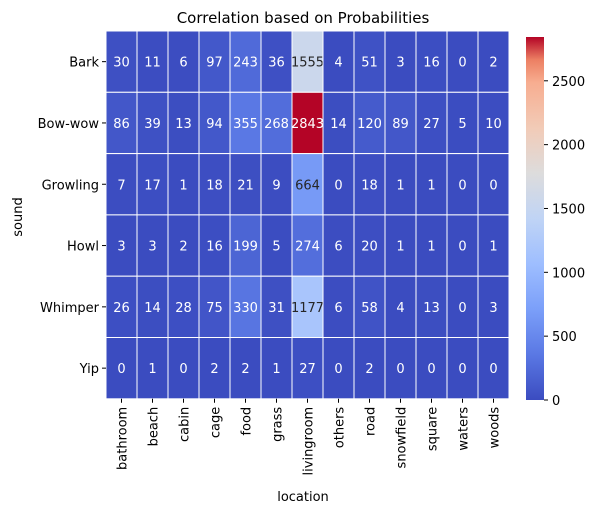 This screenshot has height=514, width=599. Describe the element at coordinates (400, 124) in the screenshot. I see `cell-value-label: 89` at that location.